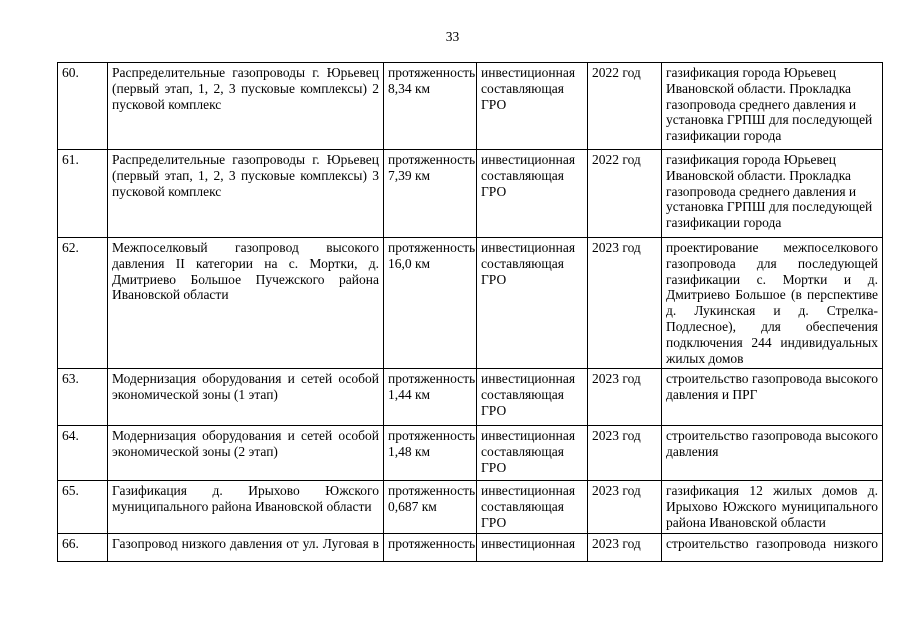 Image resolution: width=905 pixels, height=640 pixels. What do you see at coordinates (430, 303) in the screenshot?
I see `length-cell: протяженность 16,0 км` at bounding box center [430, 303].